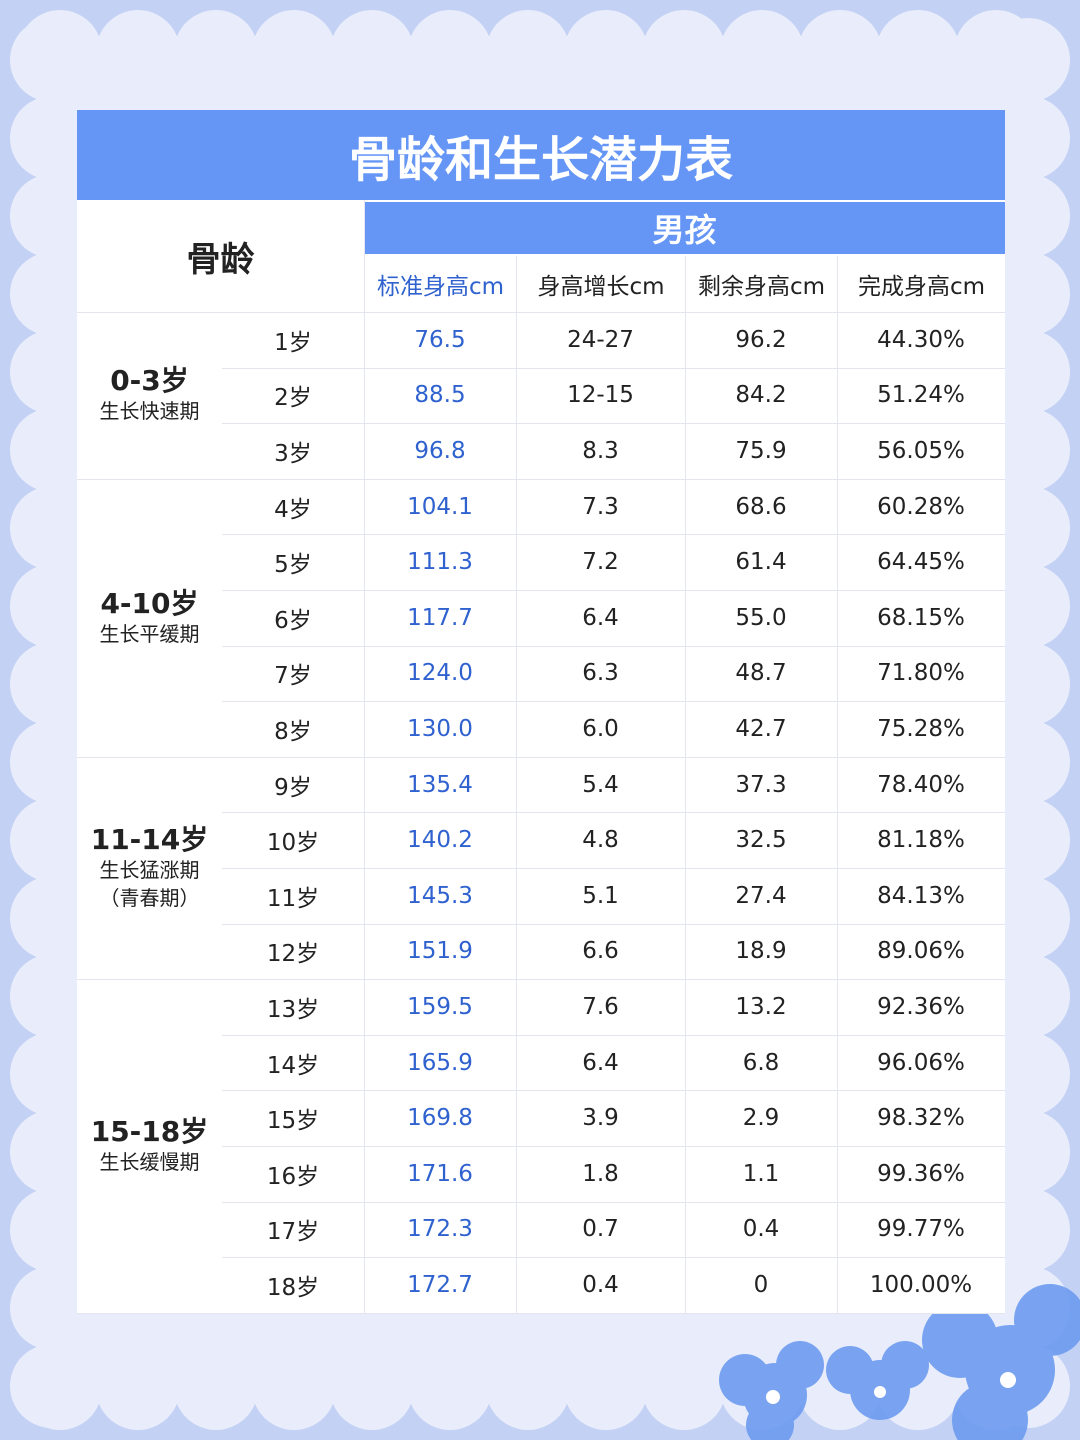 This screenshot has width=1080, height=1440. Describe the element at coordinates (921, 673) in the screenshot. I see `value-cell: 71.80%` at that location.